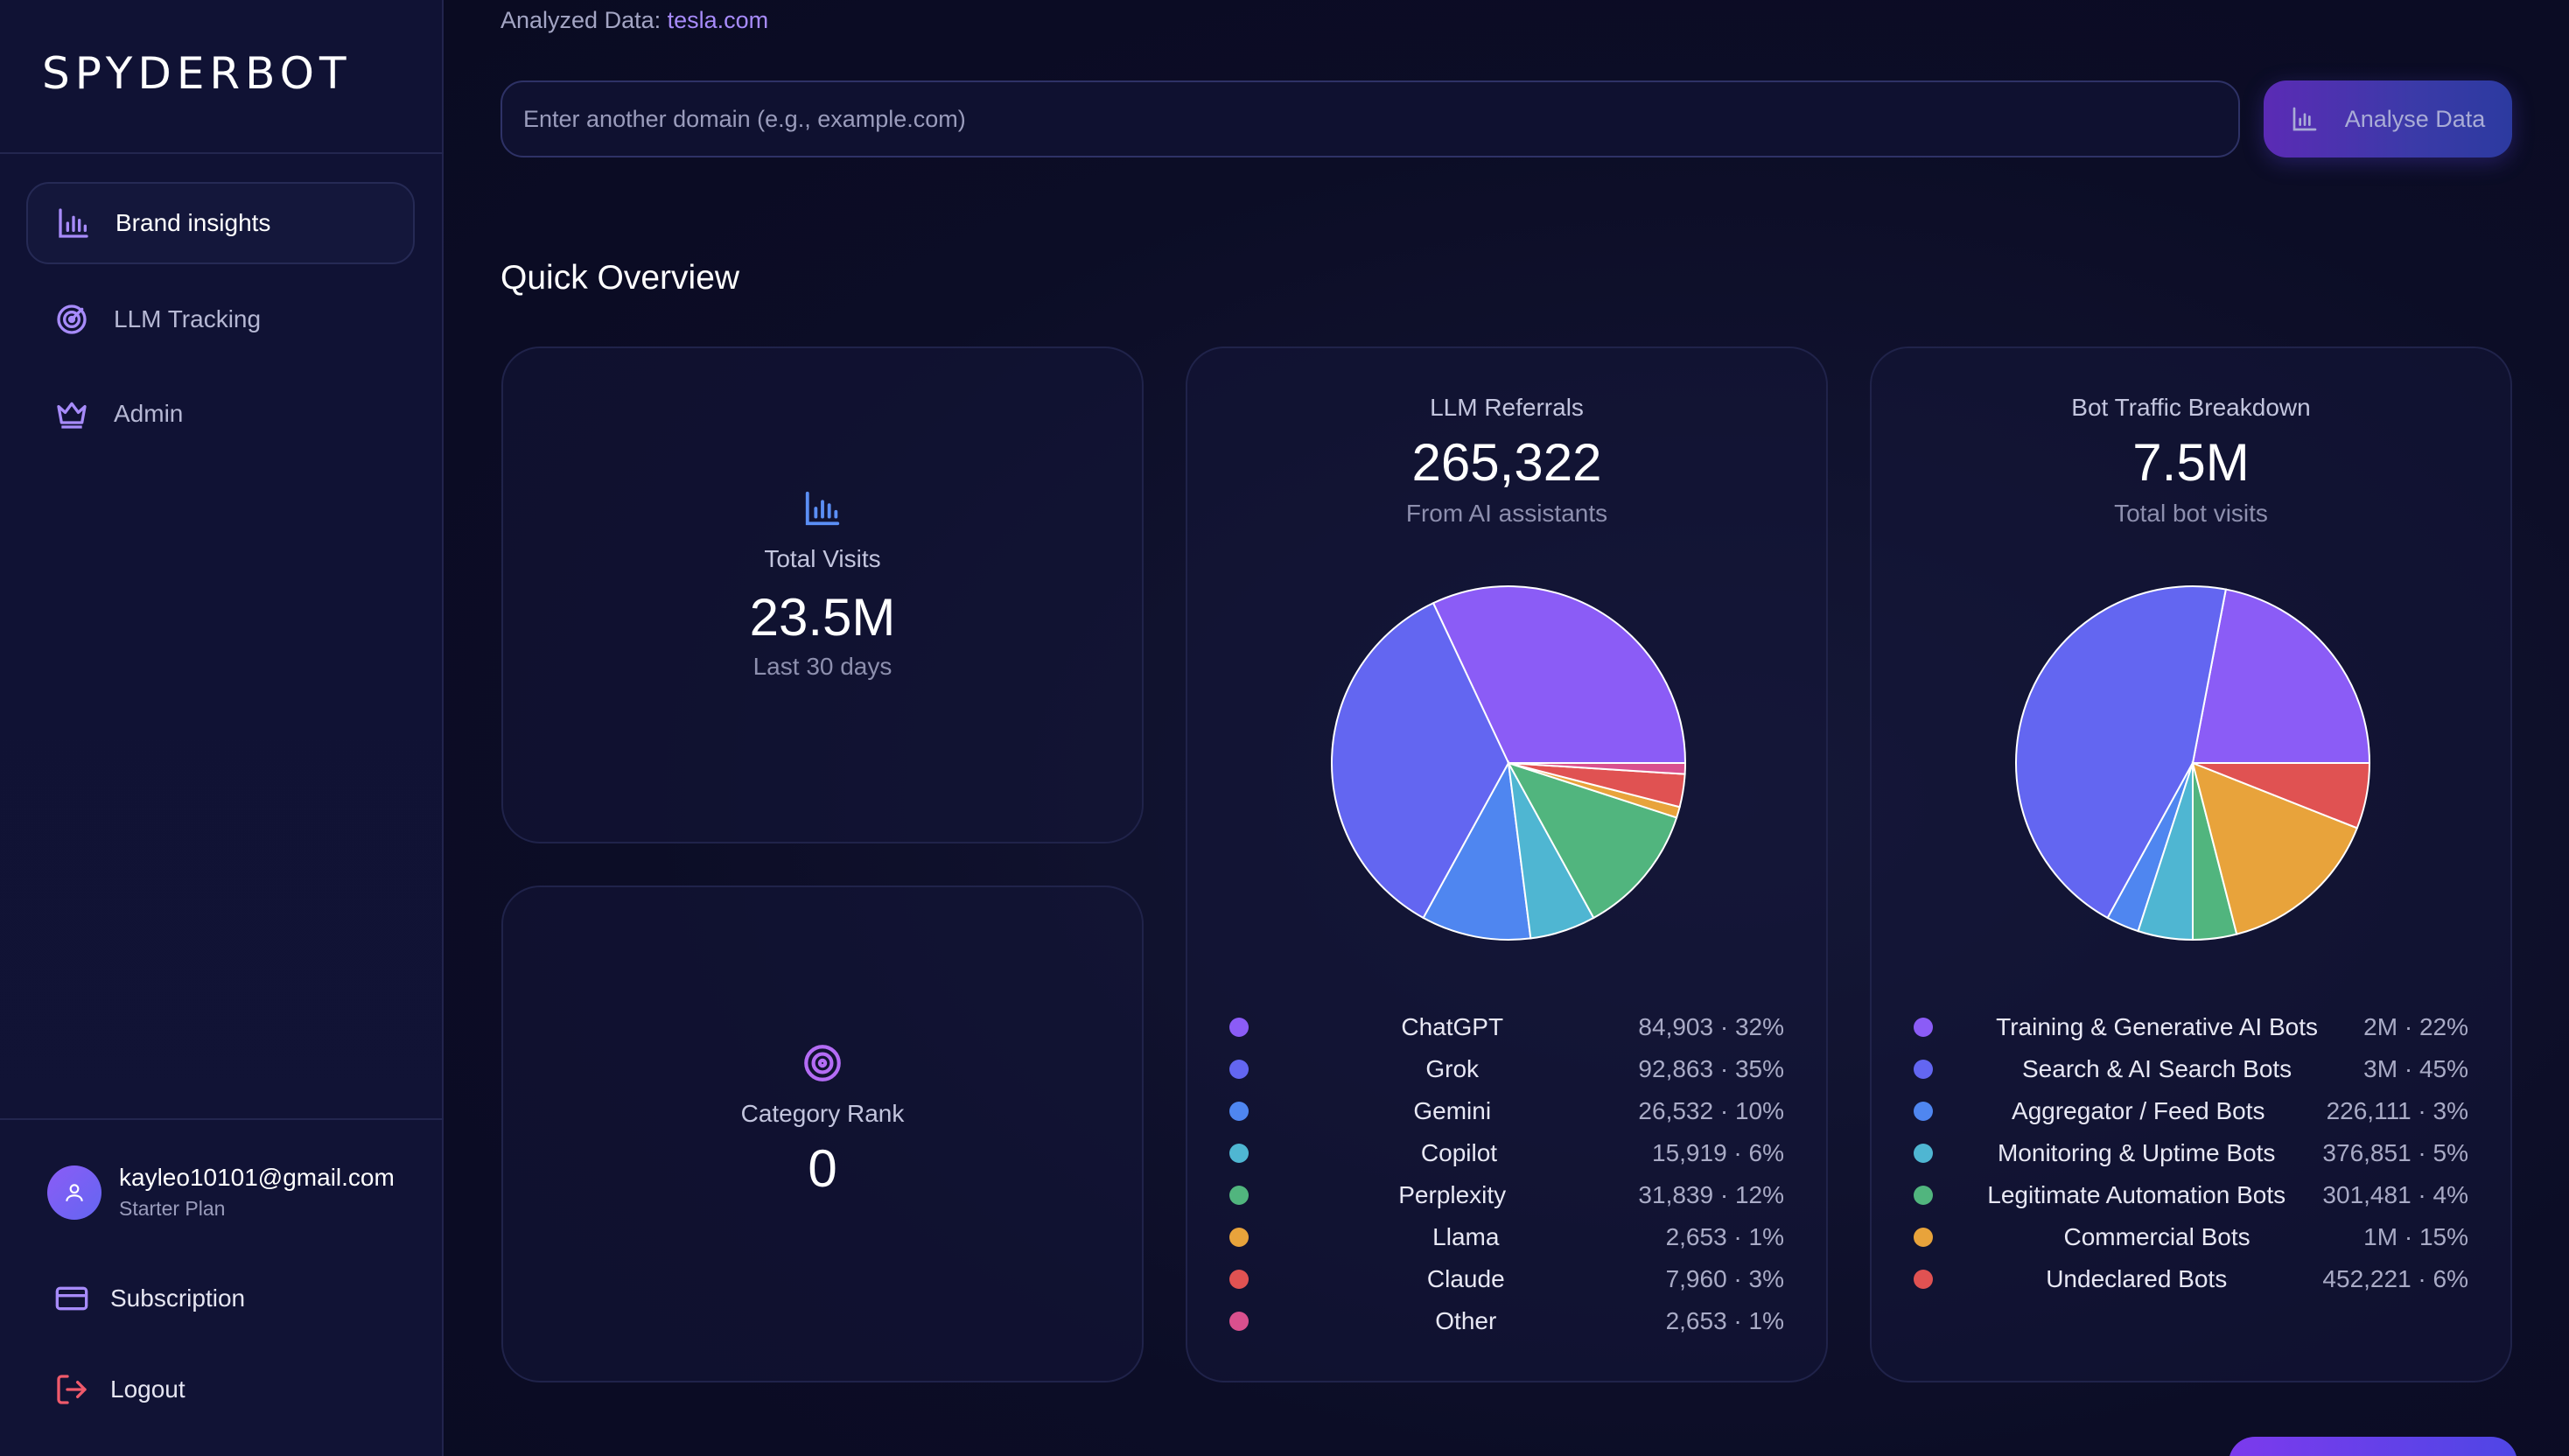 Image resolution: width=2569 pixels, height=1456 pixels. Describe the element at coordinates (1724, 1320) in the screenshot. I see `legend-value: 2,653 · 1%` at that location.